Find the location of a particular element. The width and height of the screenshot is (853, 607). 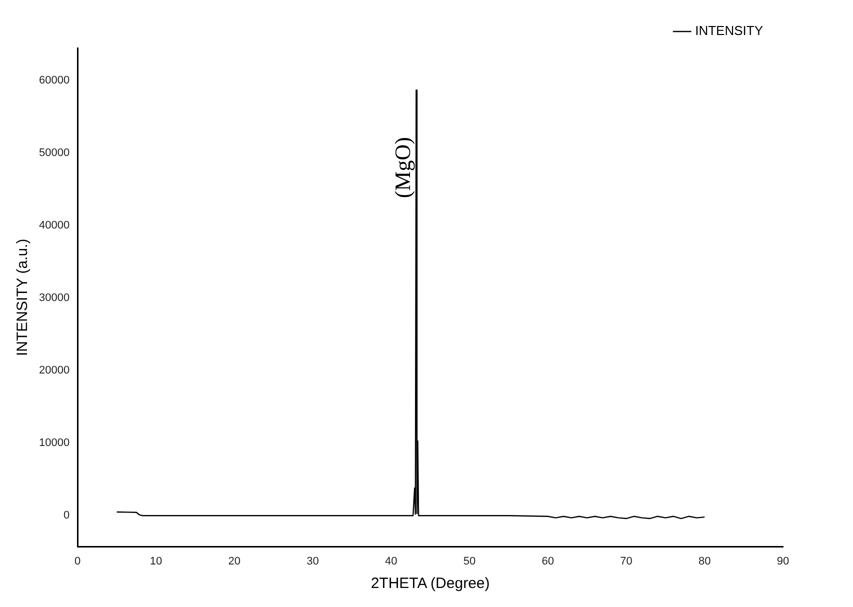

x-tick-label: 10 is located at coordinates (156, 561).